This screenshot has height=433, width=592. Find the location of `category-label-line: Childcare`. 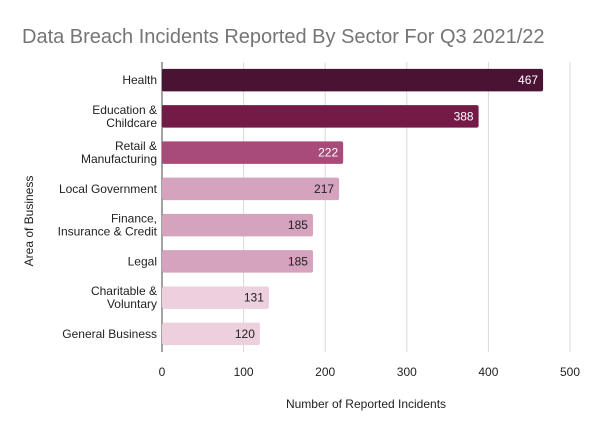

category-label-line: Childcare is located at coordinates (131, 123).